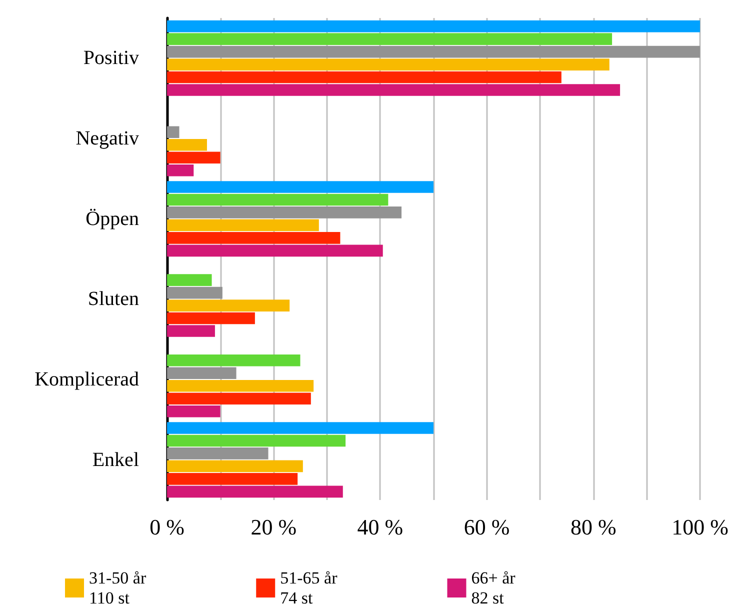 This screenshot has height=615, width=733. I want to click on y-tick-label: Komplicerad, so click(86, 379).